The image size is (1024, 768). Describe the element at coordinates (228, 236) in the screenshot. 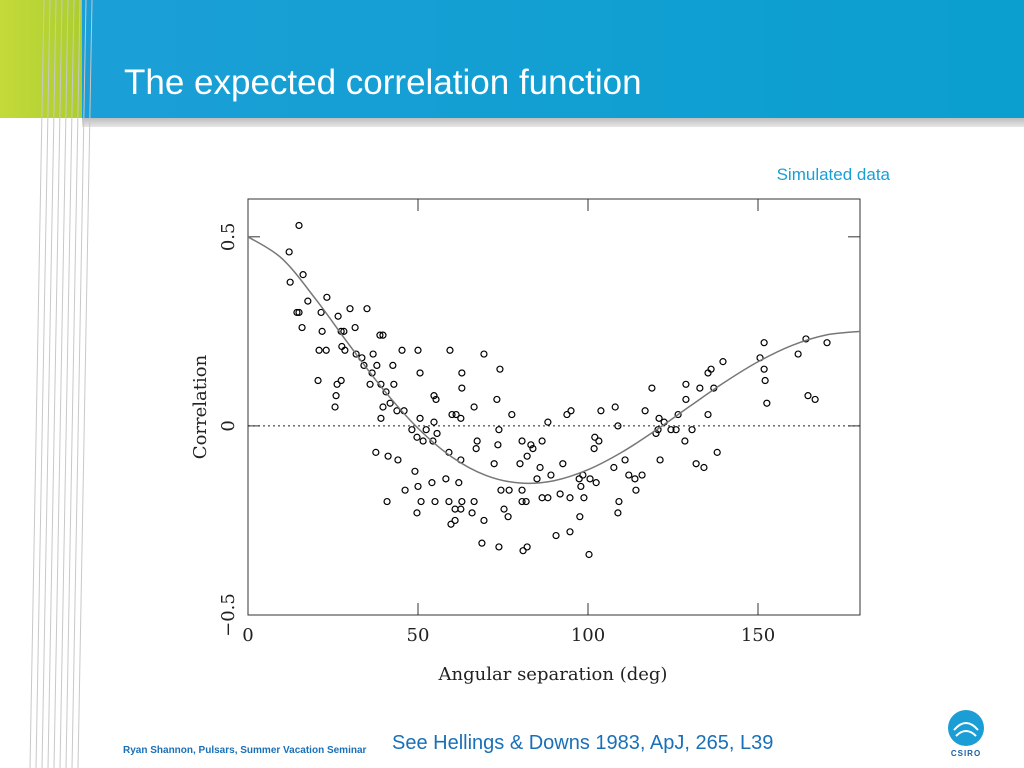

I see `y-tick-label: 0.5` at that location.